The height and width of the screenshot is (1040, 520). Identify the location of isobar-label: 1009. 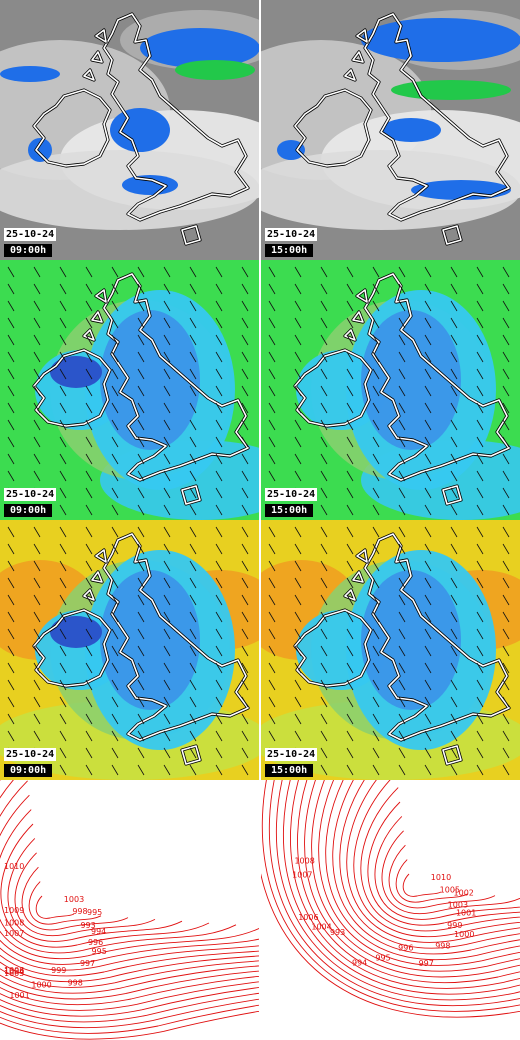
(14, 910).